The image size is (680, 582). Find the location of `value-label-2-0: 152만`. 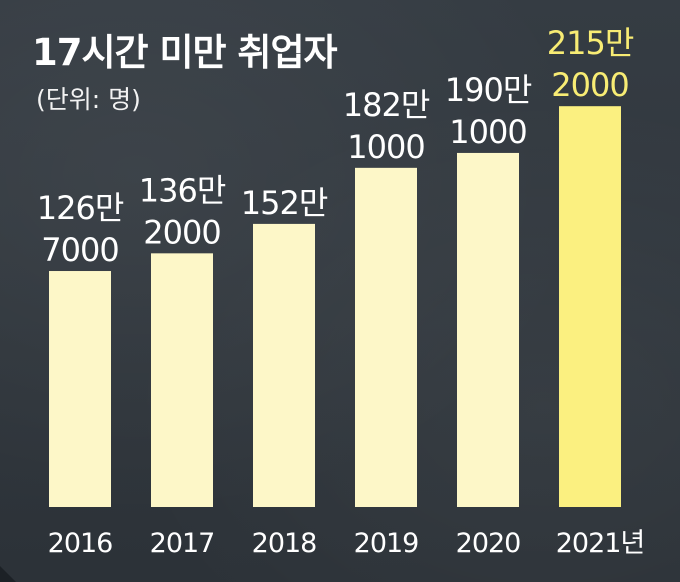

value-label-2-0: 152만 is located at coordinates (284, 203).